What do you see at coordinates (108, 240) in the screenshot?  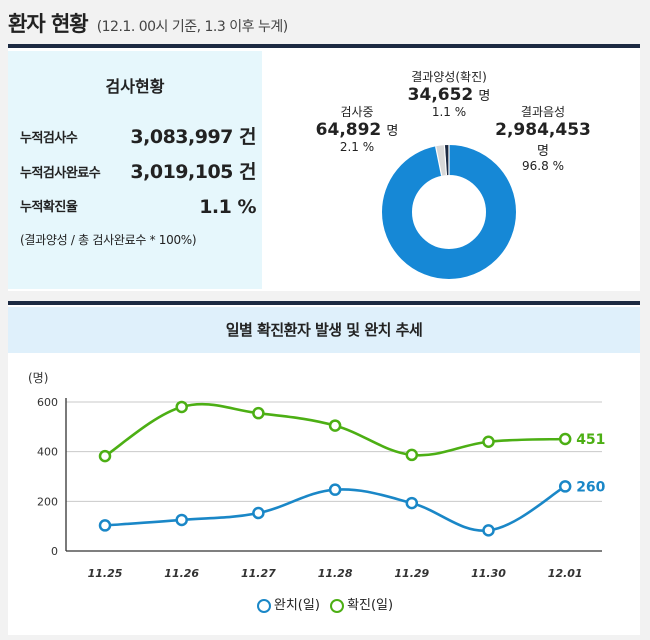 I see `positivity-note: (결과양성 / 총 검사완료수 * 100%)` at bounding box center [108, 240].